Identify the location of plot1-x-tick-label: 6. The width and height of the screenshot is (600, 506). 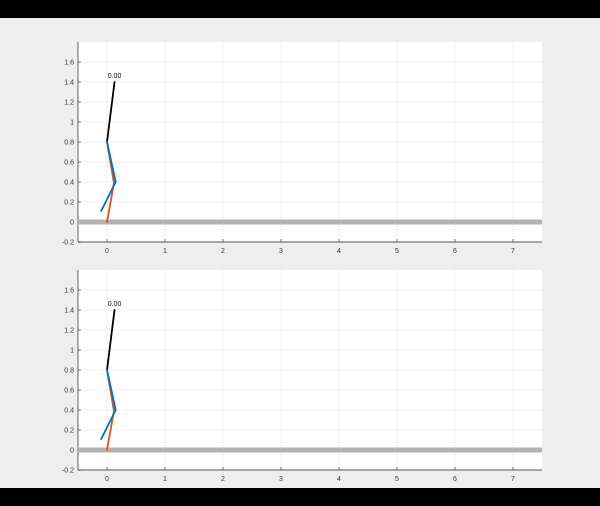
(455, 251).